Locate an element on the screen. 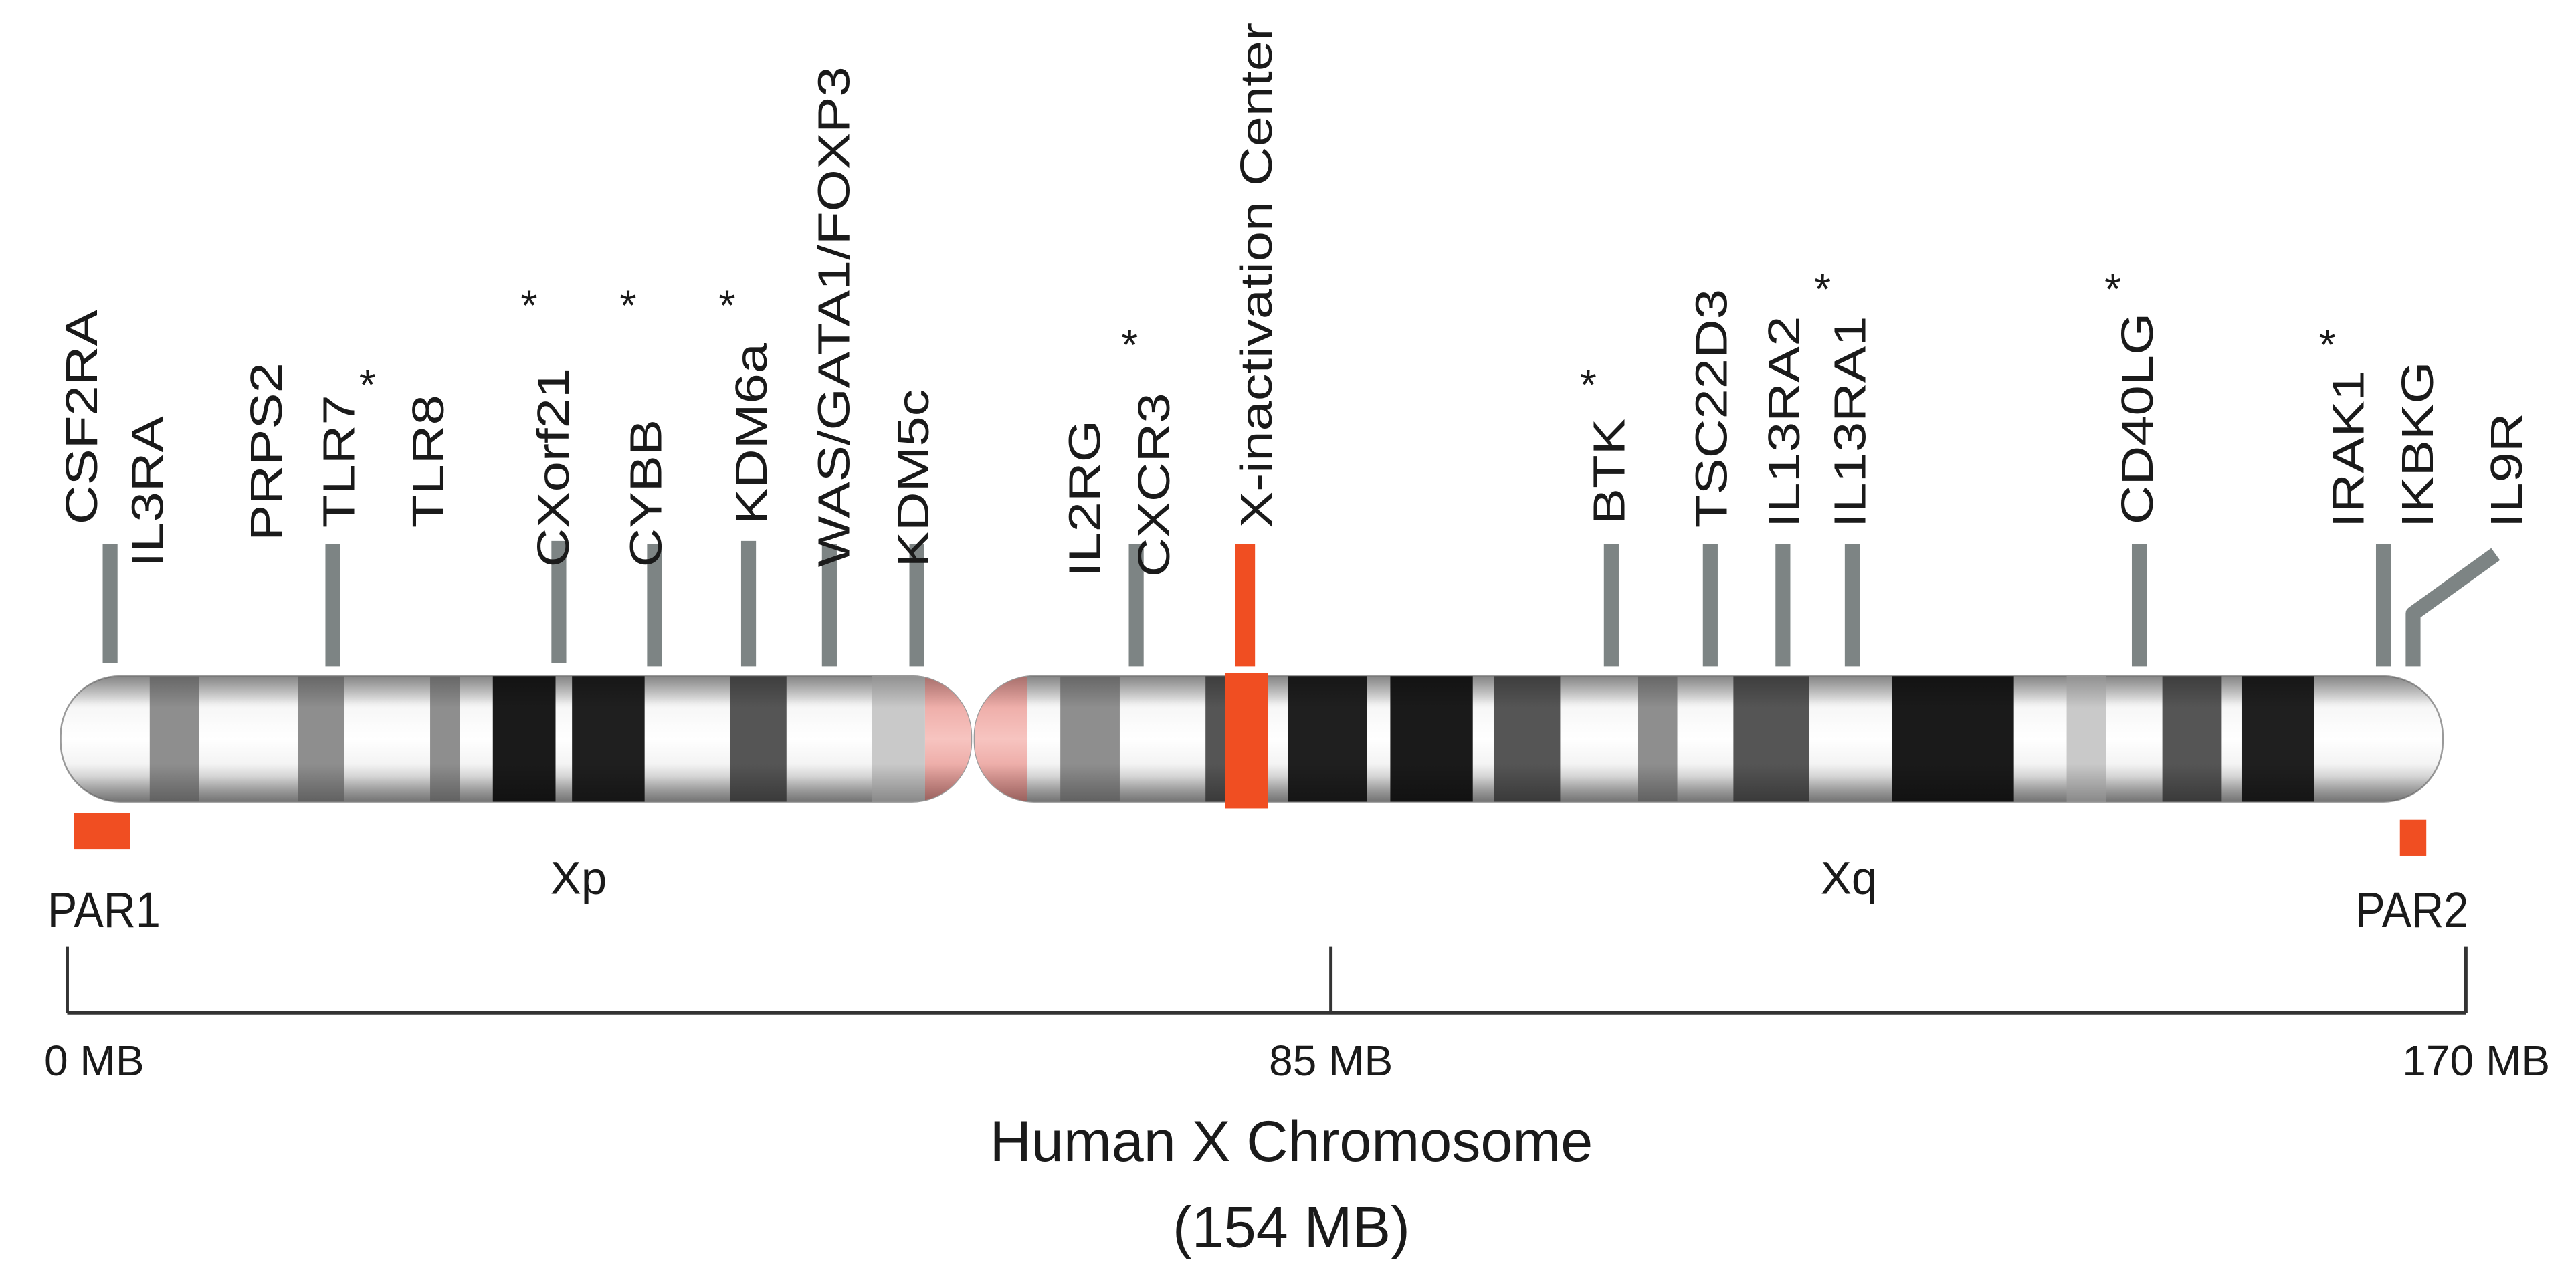 The width and height of the screenshot is (2576, 1270). gene-label: TLR8 is located at coordinates (428, 462).